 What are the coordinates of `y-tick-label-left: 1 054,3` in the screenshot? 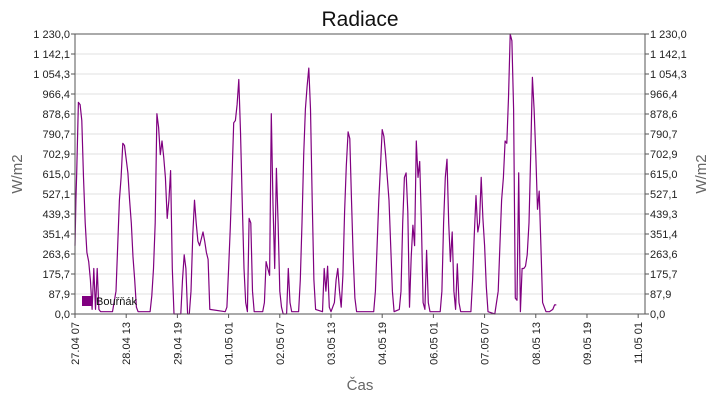 It's located at (51, 75).